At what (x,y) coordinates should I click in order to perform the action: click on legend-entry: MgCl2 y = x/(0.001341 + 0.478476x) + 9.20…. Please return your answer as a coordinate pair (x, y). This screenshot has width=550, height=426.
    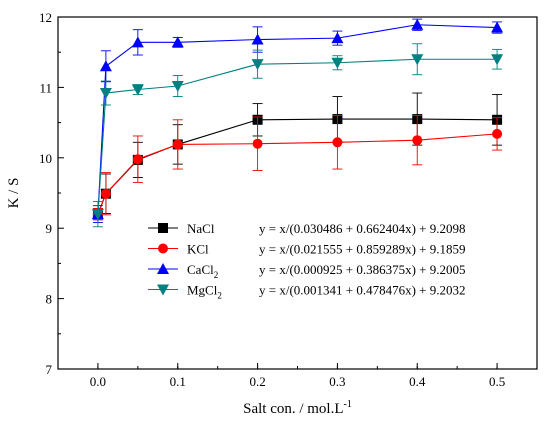
    Looking at the image, I should click on (307, 292).